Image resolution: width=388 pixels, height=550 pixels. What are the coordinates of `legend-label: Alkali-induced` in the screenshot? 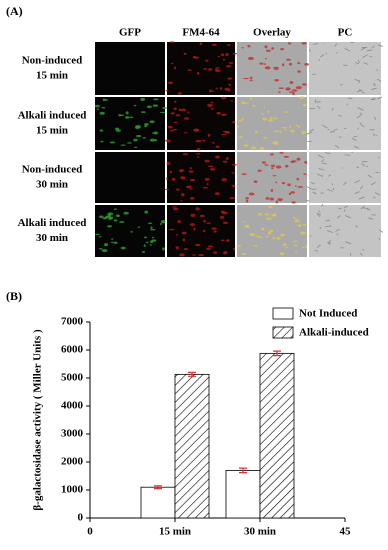 It's located at (334, 333).